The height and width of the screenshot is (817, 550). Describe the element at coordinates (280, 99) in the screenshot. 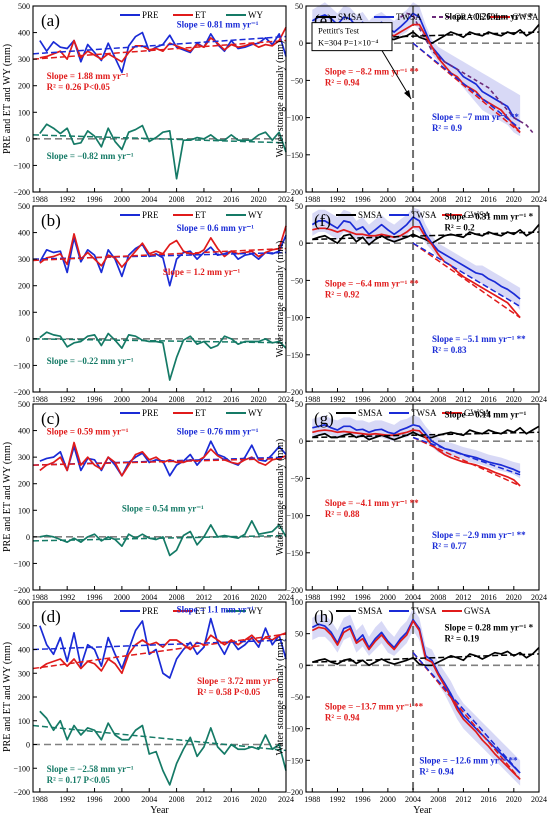

I see `y-axis-label: Water storage anomaly (mm)` at that location.